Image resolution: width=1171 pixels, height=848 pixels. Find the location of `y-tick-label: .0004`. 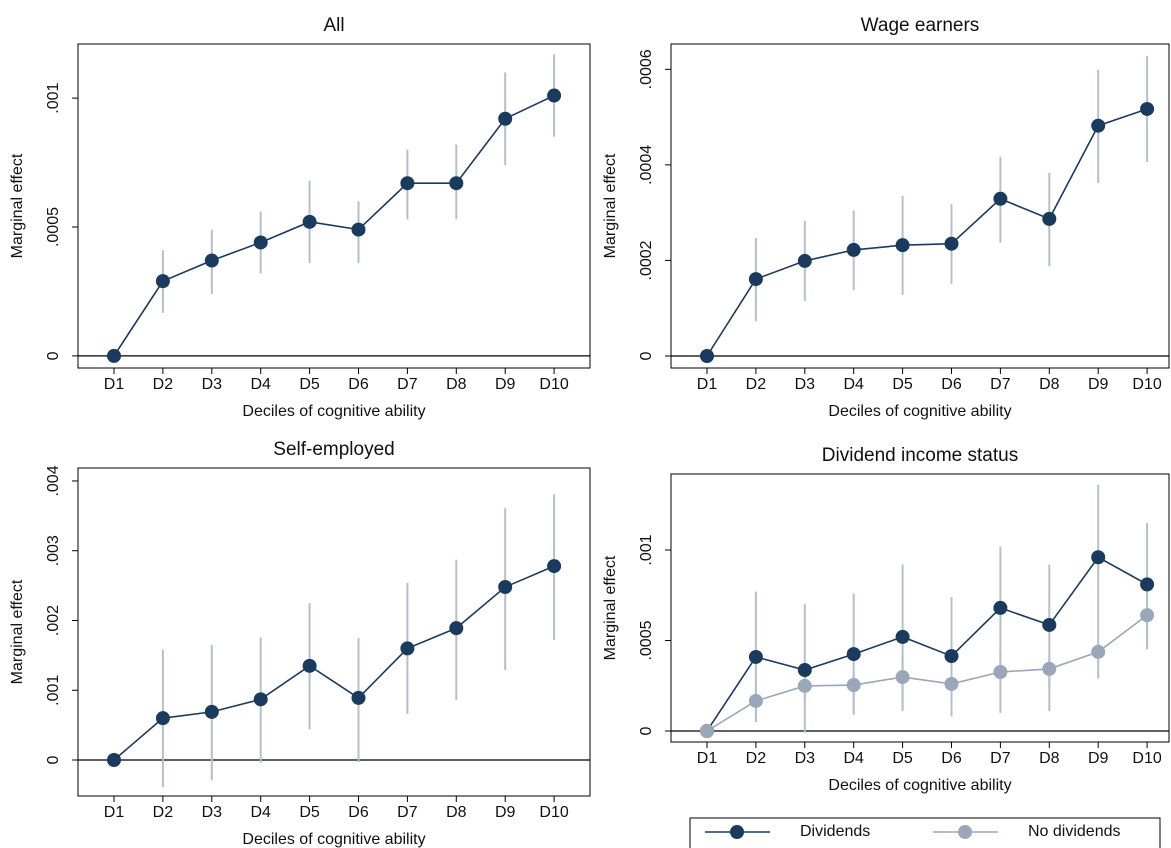

y-tick-label: .0004 is located at coordinates (646, 165).